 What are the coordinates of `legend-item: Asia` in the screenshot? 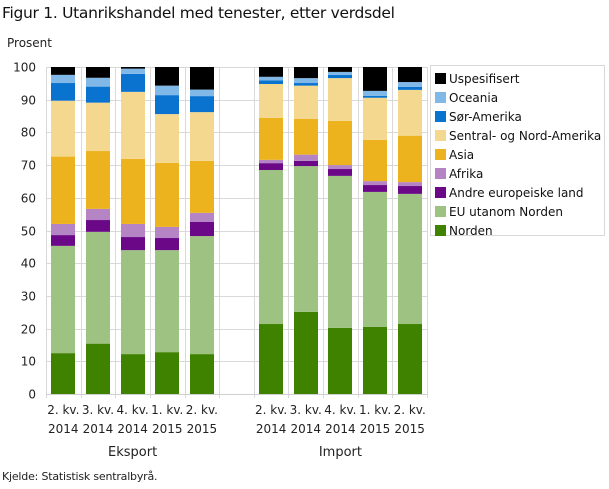 It's located at (519, 154).